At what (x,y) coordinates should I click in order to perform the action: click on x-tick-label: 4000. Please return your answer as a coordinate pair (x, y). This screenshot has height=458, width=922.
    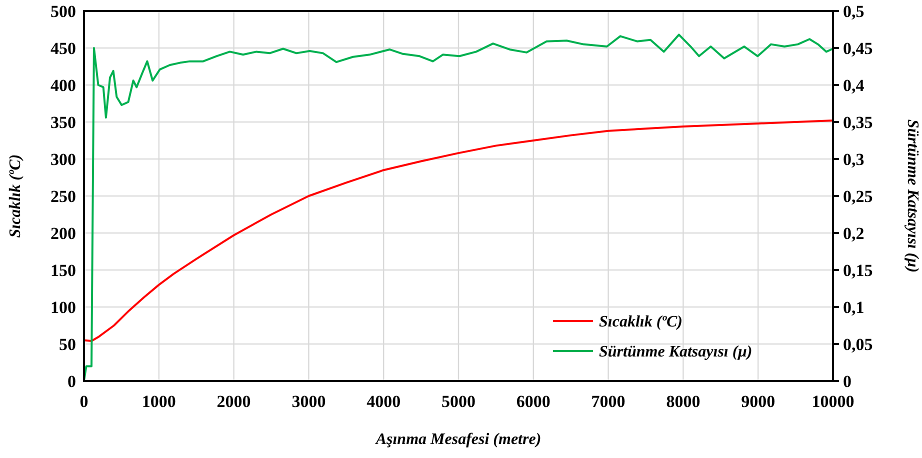
    Looking at the image, I should click on (383, 401).